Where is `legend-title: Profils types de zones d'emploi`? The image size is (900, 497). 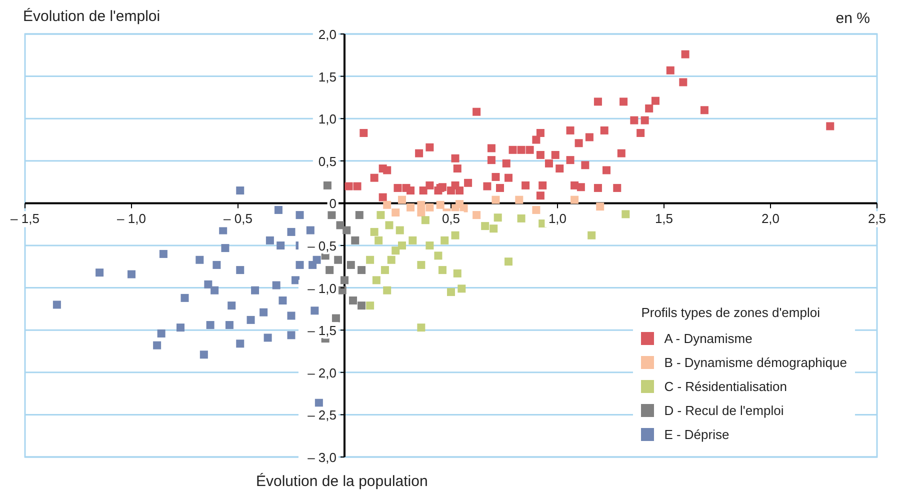
legend-title: Profils types de zones d'emploi is located at coordinates (731, 312).